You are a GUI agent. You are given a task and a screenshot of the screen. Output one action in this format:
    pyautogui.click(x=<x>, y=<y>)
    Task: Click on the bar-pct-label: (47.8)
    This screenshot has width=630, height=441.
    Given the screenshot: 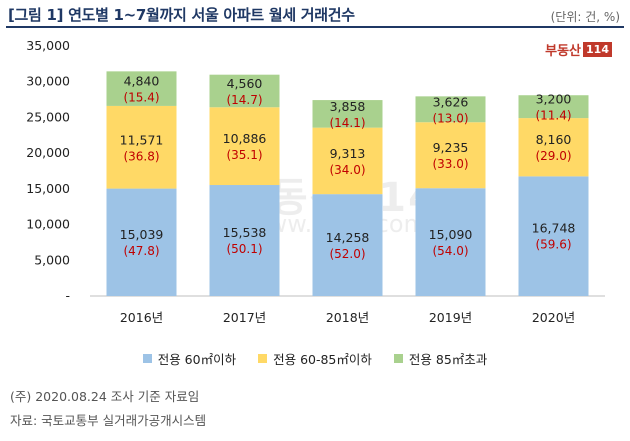 What is the action you would take?
    pyautogui.click(x=141, y=251)
    